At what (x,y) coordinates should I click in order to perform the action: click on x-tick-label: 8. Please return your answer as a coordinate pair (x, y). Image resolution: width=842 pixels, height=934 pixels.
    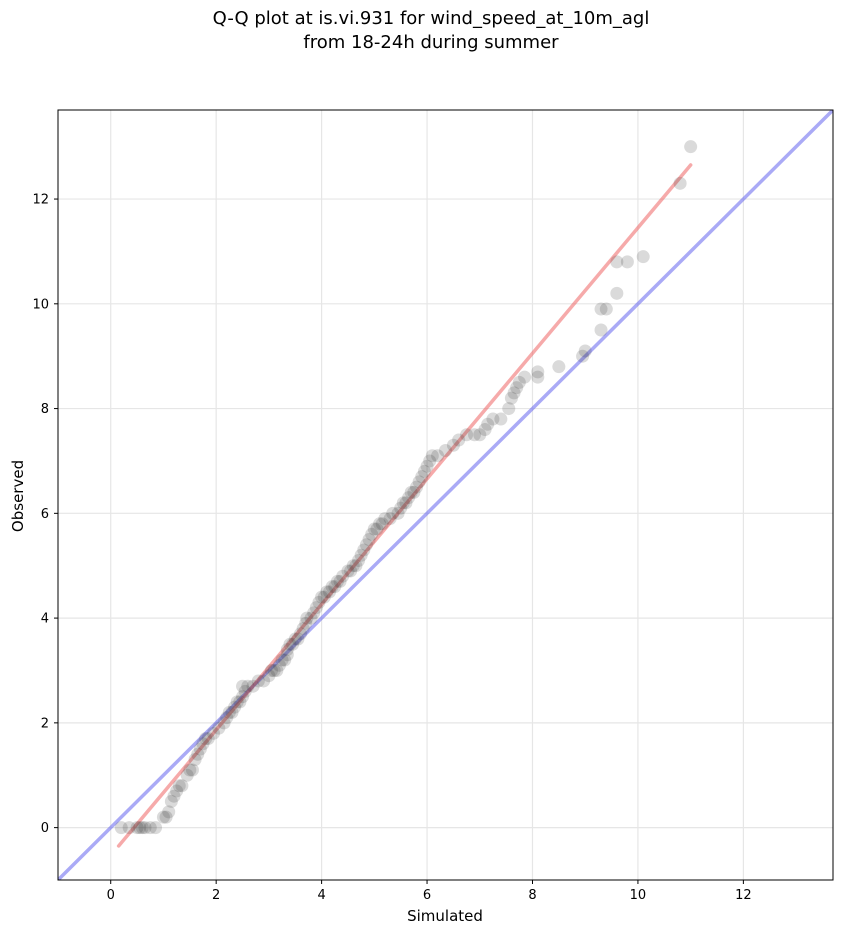
    Looking at the image, I should click on (532, 895).